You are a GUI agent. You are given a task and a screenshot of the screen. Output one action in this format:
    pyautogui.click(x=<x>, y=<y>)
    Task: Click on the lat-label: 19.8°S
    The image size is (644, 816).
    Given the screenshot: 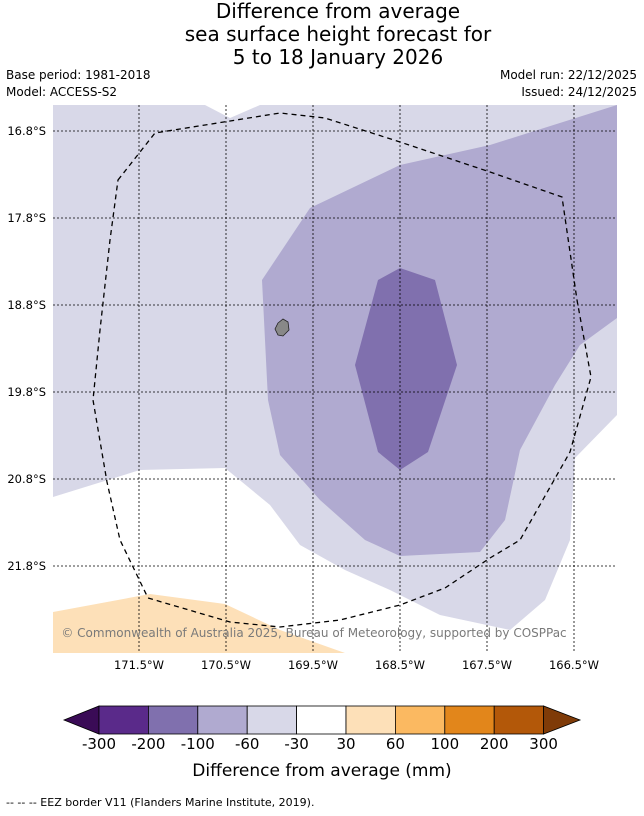 What is the action you would take?
    pyautogui.click(x=26, y=392)
    